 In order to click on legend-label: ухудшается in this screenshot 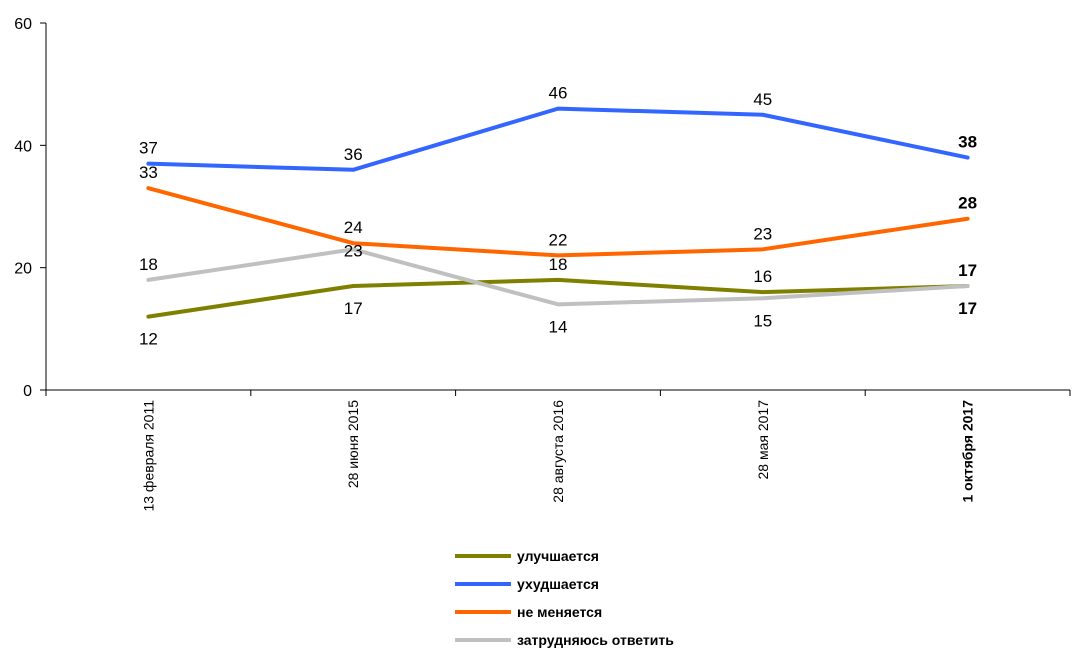, I will do `click(558, 583)`.